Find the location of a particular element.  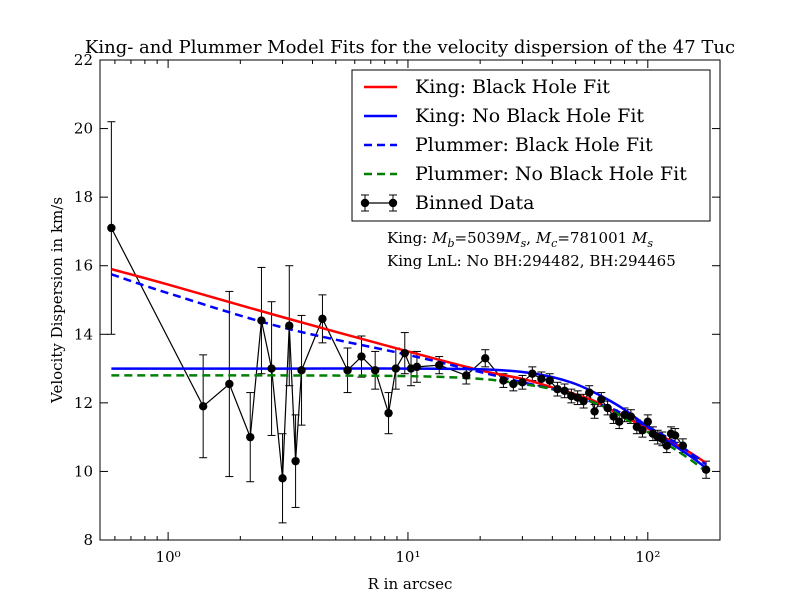

annotation-lnl: King LnL: No BH:294482, BH:294465 is located at coordinates (531, 261).